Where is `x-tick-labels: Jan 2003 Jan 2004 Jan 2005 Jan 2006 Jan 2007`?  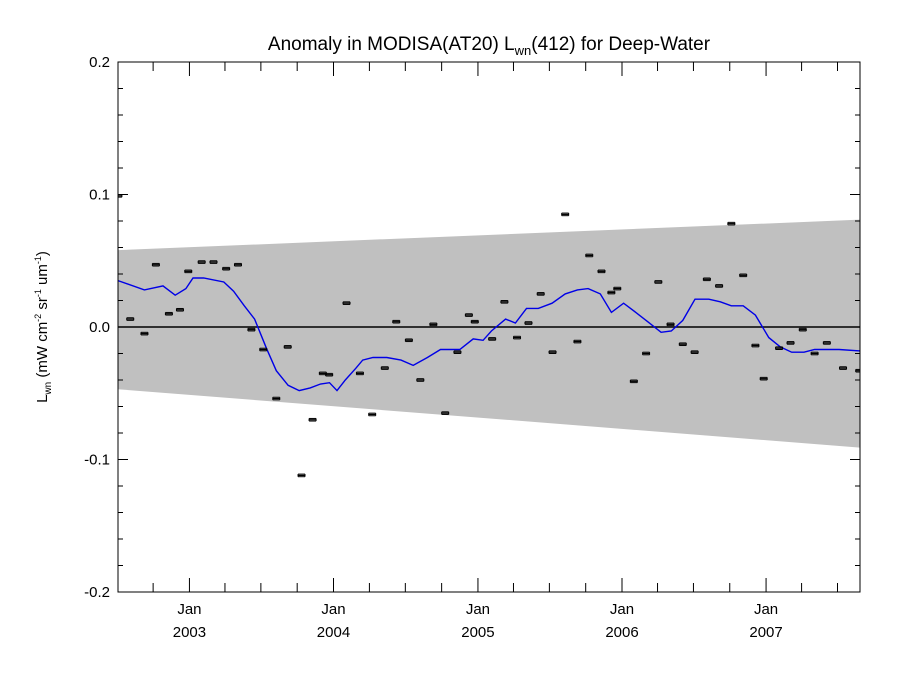
x-tick-labels: Jan 2003 Jan 2004 Jan 2005 Jan 2006 Jan 2007 is located at coordinates (478, 621).